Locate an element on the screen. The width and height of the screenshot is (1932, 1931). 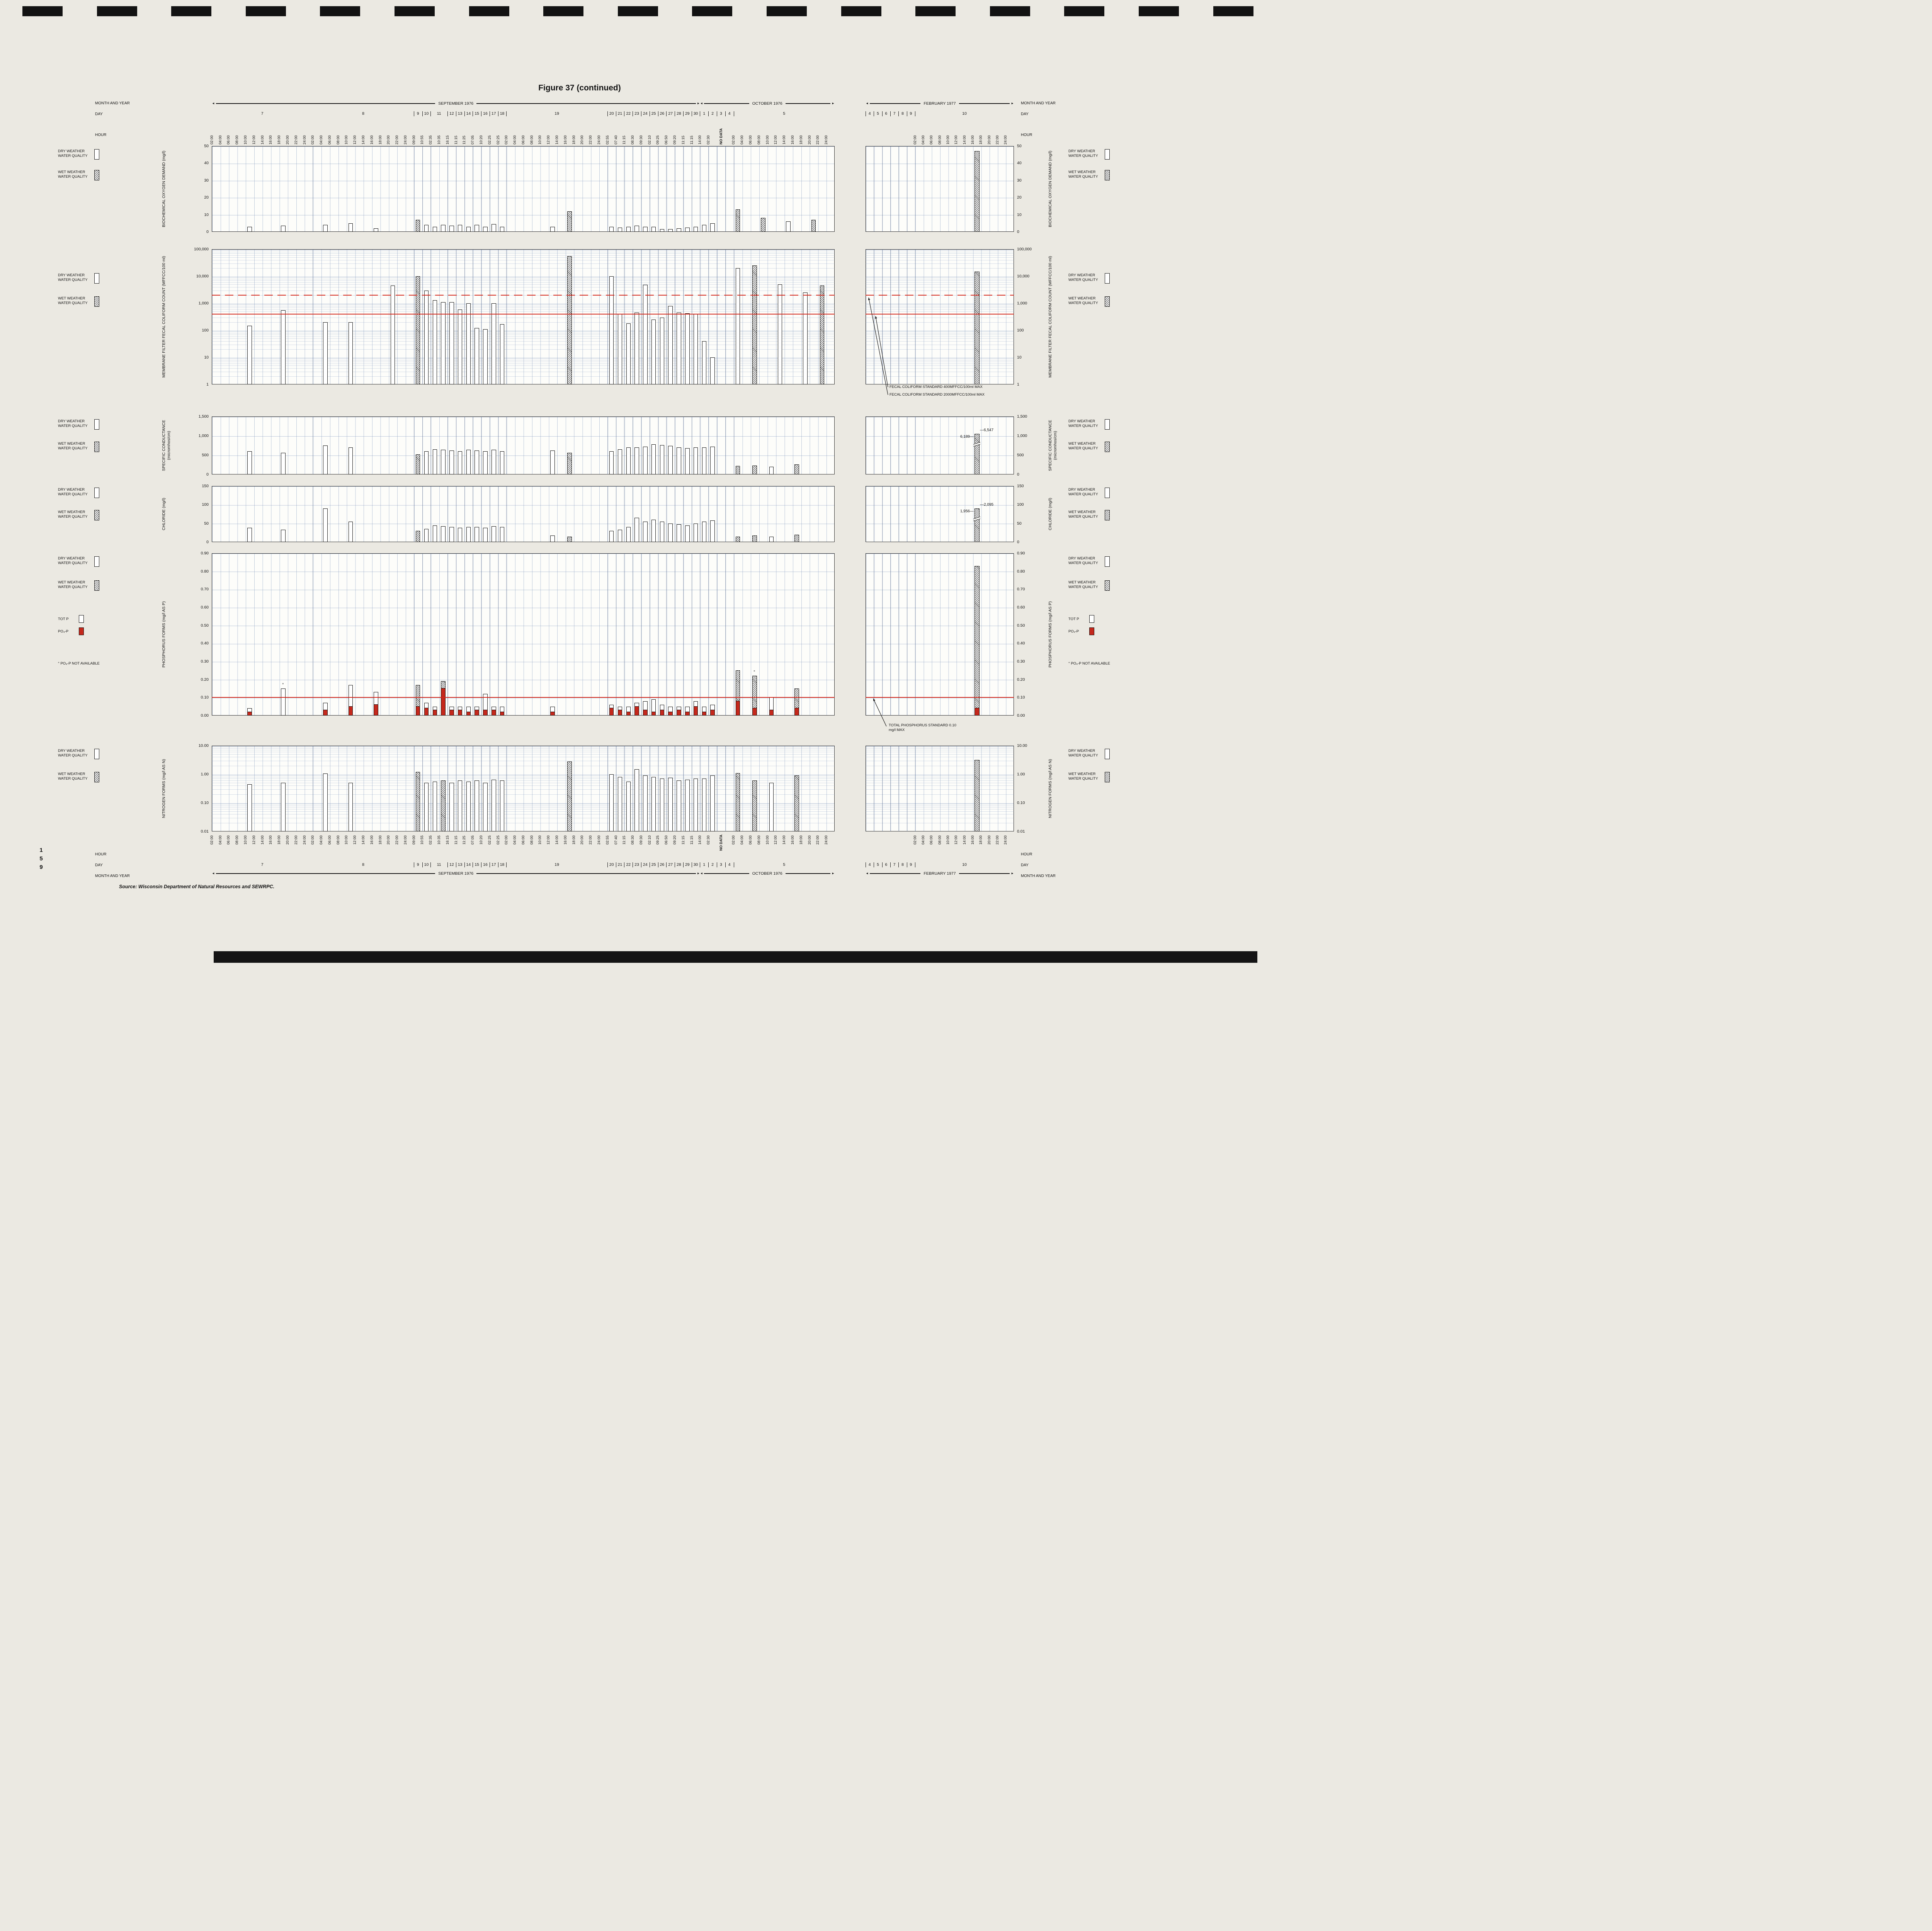
day-label-bottom: 21 is located at coordinates (620, 865).